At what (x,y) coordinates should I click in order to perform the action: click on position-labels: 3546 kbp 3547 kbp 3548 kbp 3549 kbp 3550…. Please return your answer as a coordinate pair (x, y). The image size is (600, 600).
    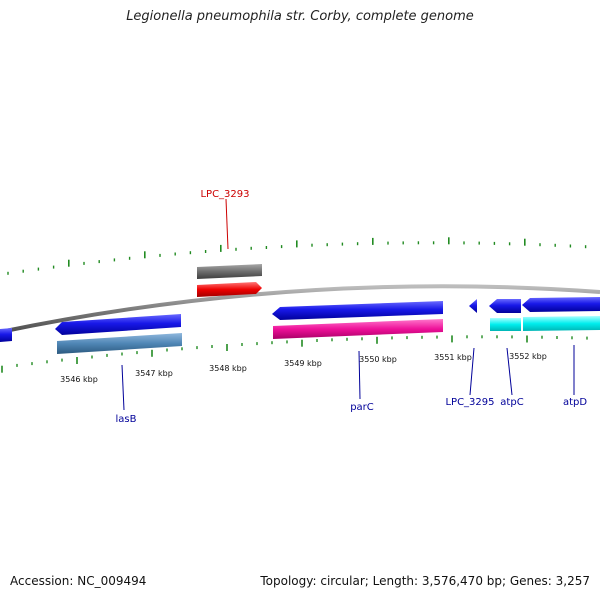
    Looking at the image, I should click on (303, 368).